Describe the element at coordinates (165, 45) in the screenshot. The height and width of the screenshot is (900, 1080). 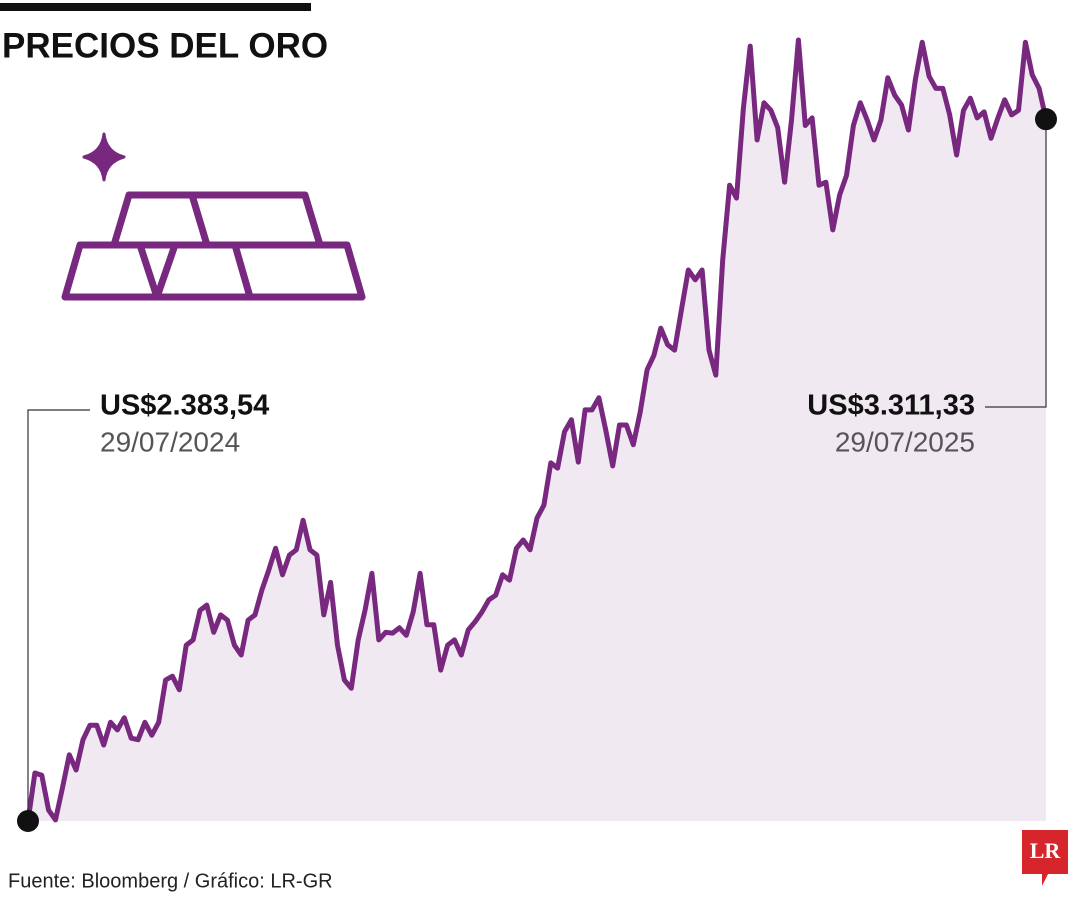
I see `chart-title: PRECIOS DEL ORO` at that location.